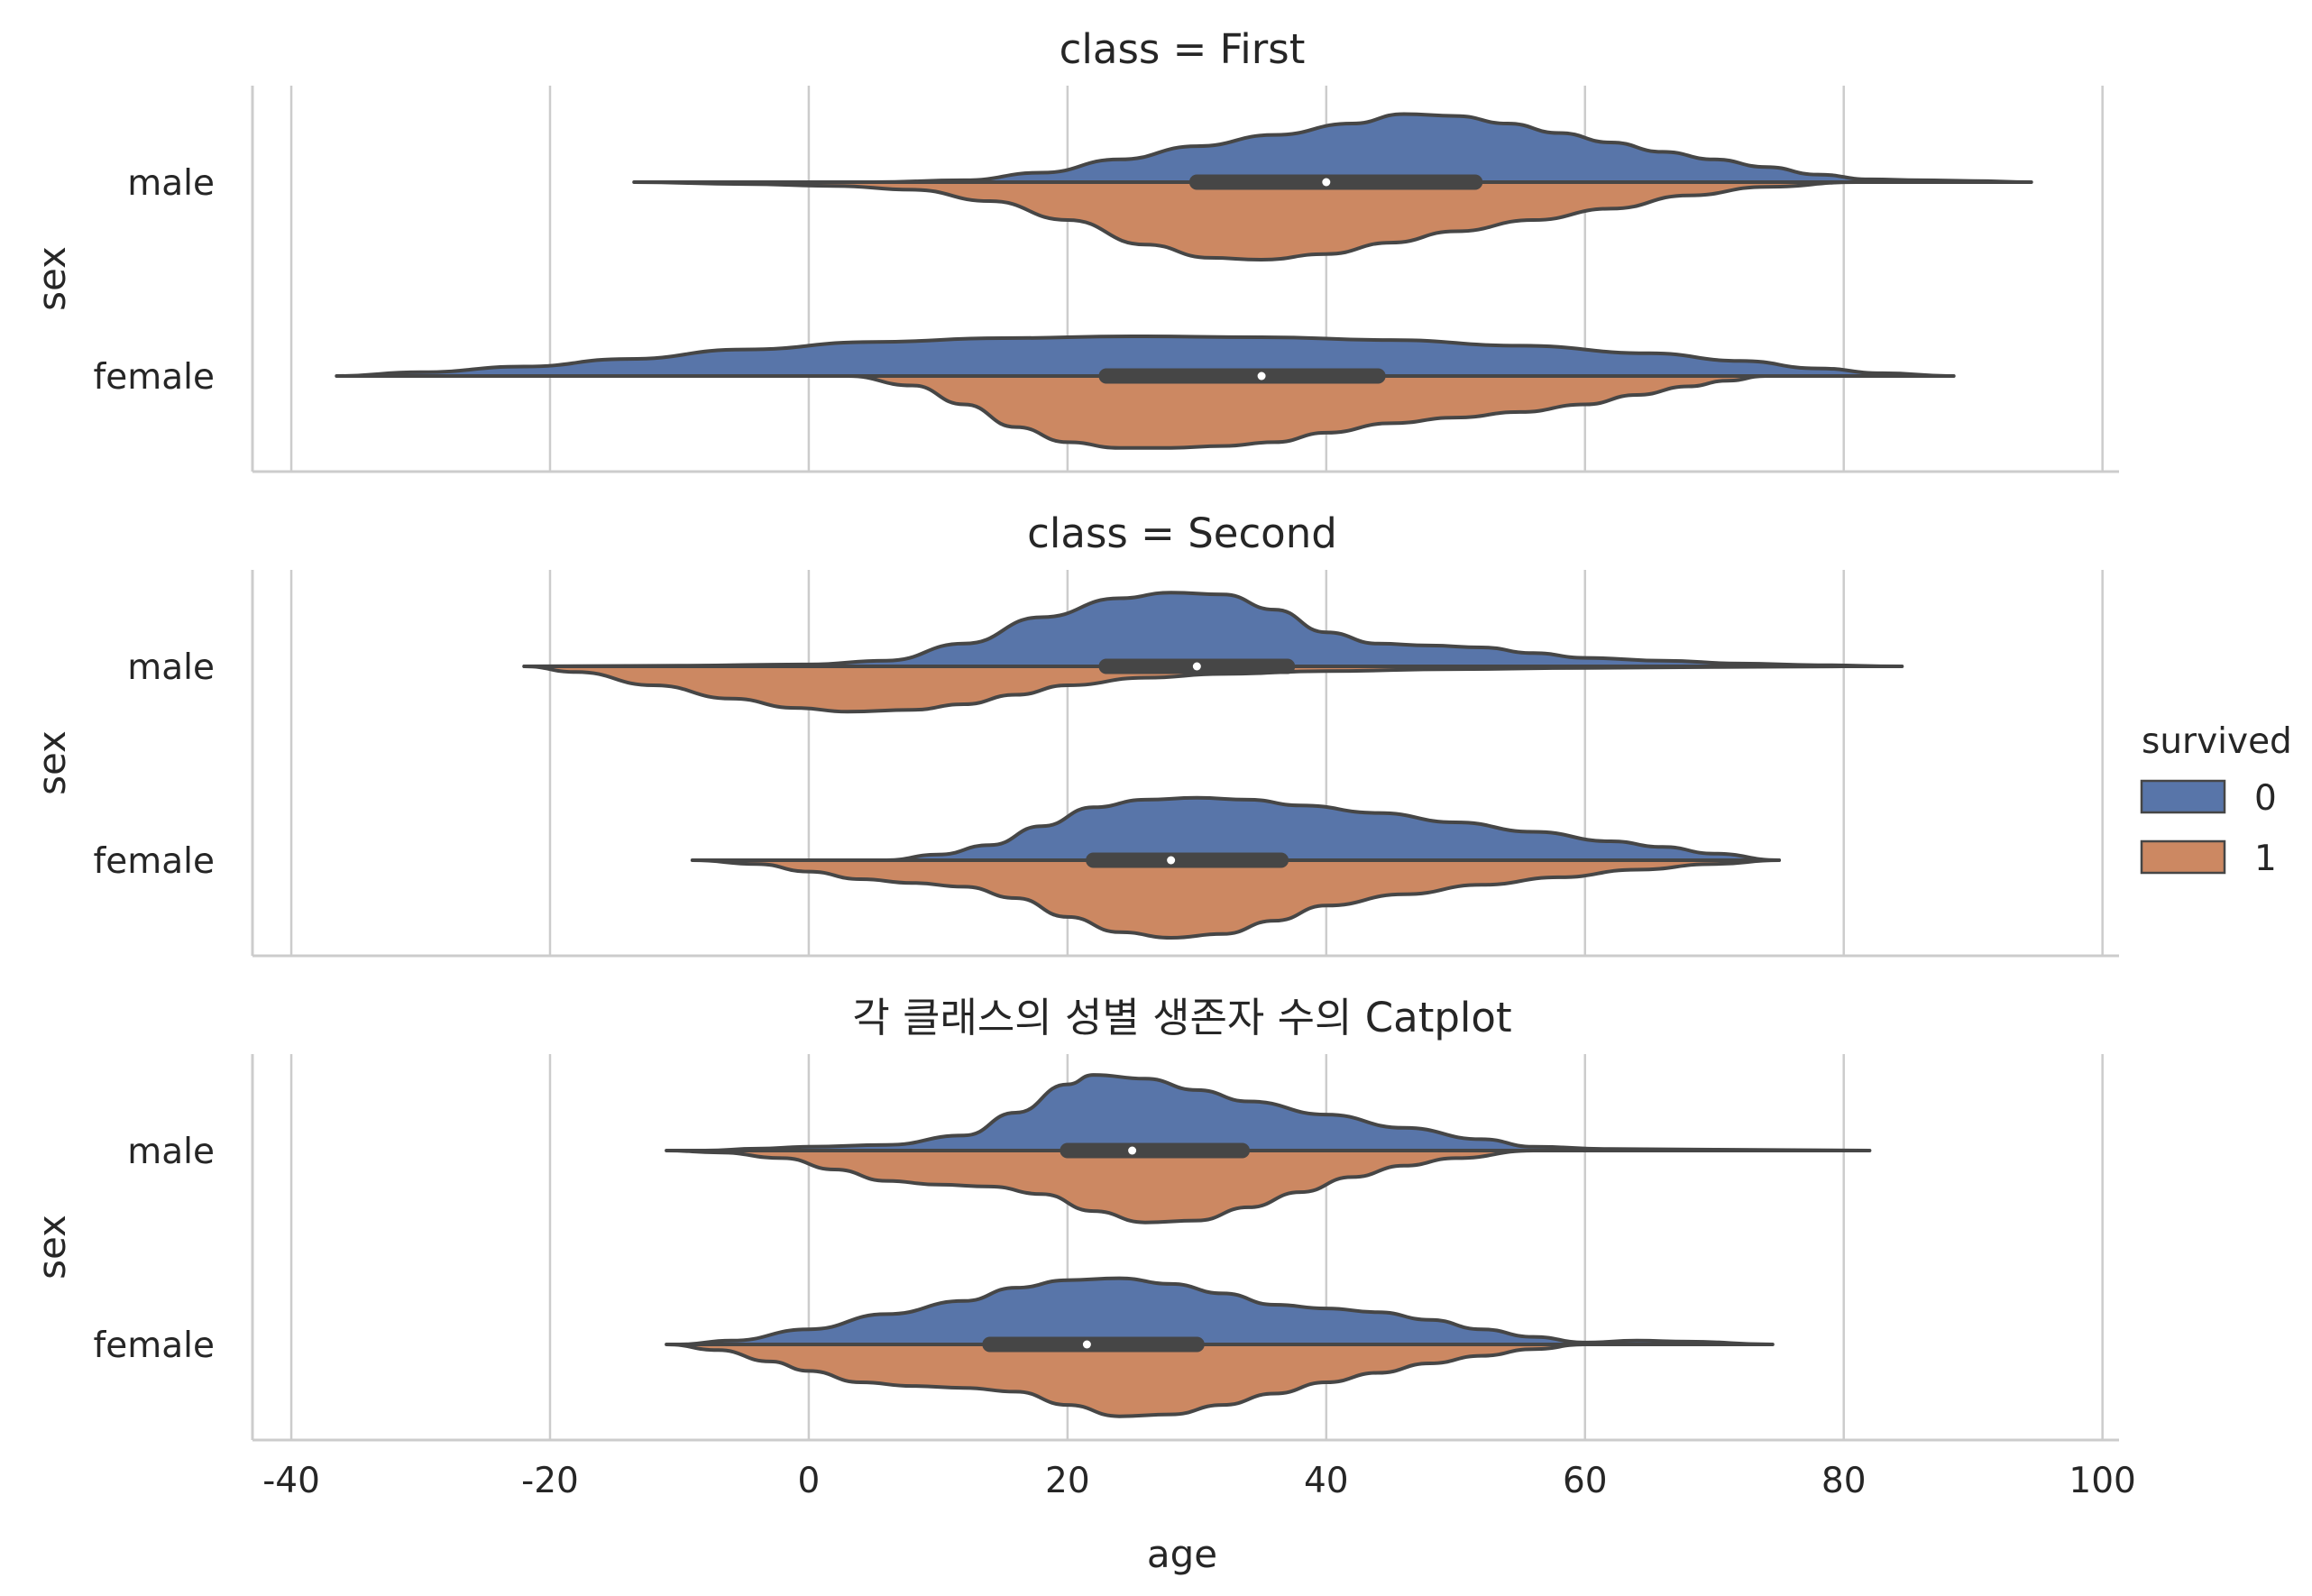  I want to click on x-axis: -40 -20 0 20 40 60 80 100, so click(1199, 1481).